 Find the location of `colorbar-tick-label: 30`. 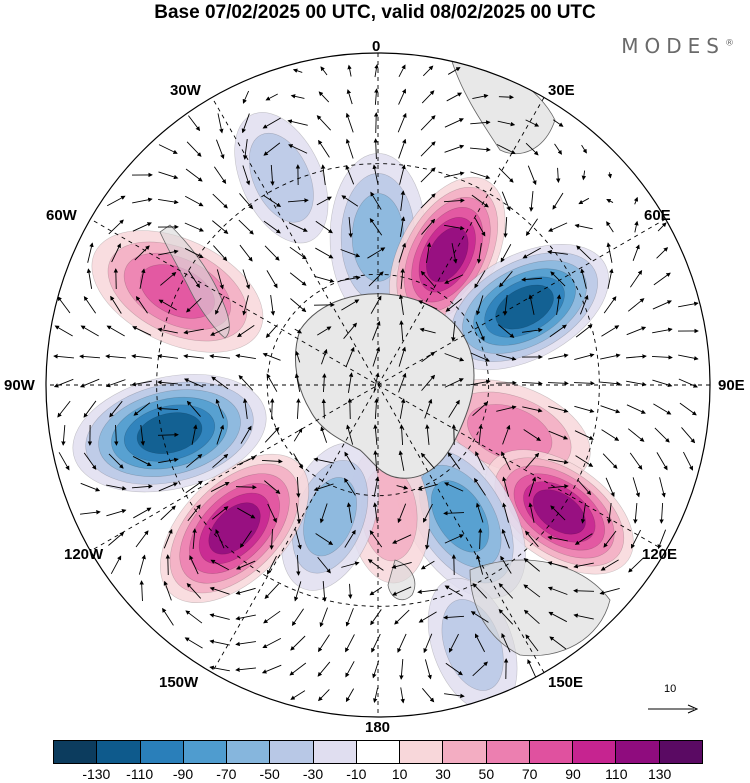

colorbar-tick-label: 30 is located at coordinates (443, 774).